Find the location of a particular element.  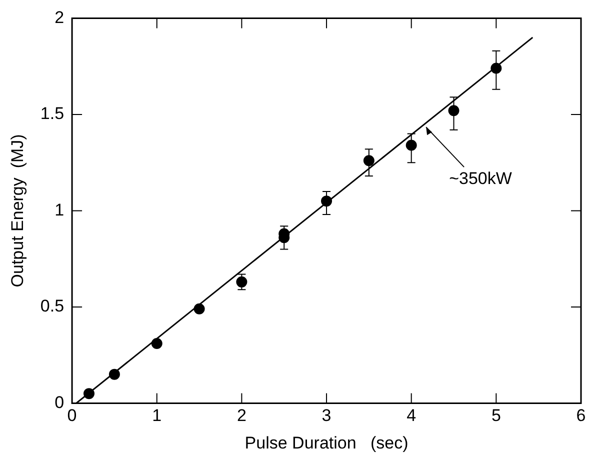

x-tick-label: 0 is located at coordinates (72, 416).